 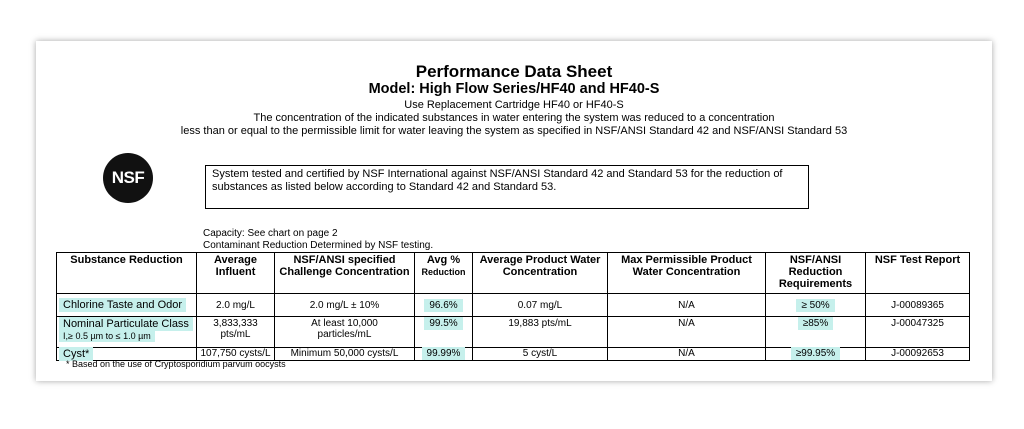 I want to click on header-avg-label: Avg %, so click(x=443, y=260).